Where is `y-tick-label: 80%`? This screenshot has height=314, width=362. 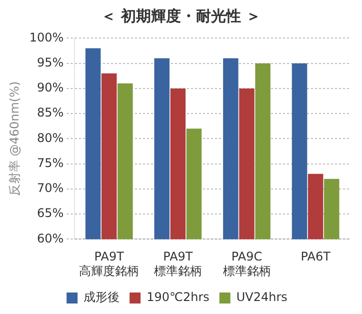 y-tick-label: 80% is located at coordinates (50, 137).